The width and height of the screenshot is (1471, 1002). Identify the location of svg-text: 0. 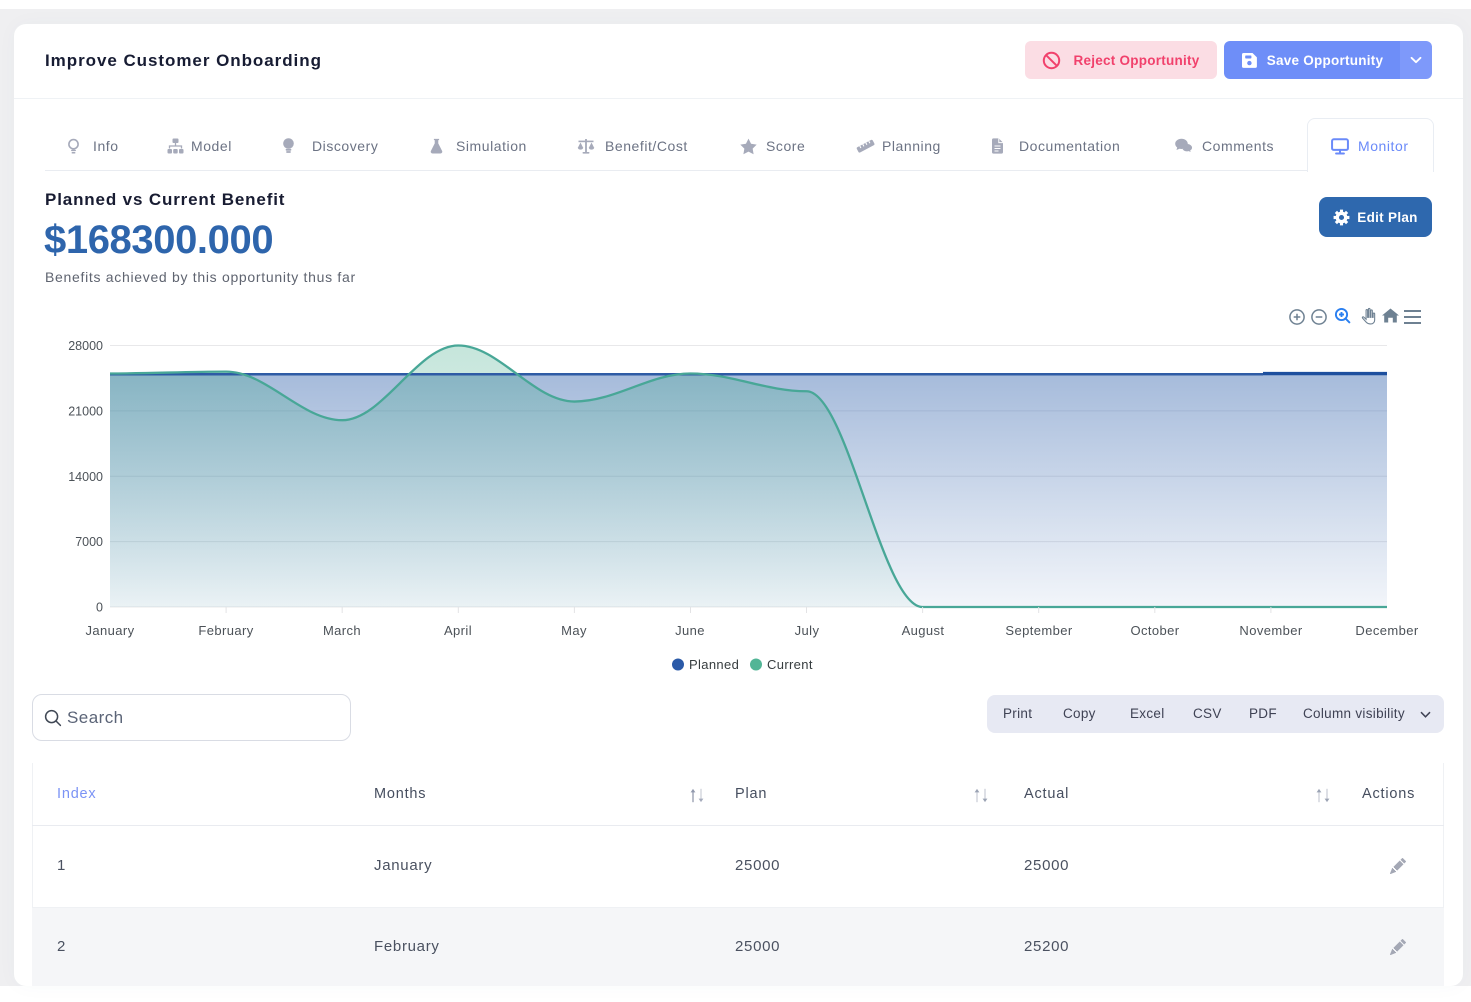
(99, 608).